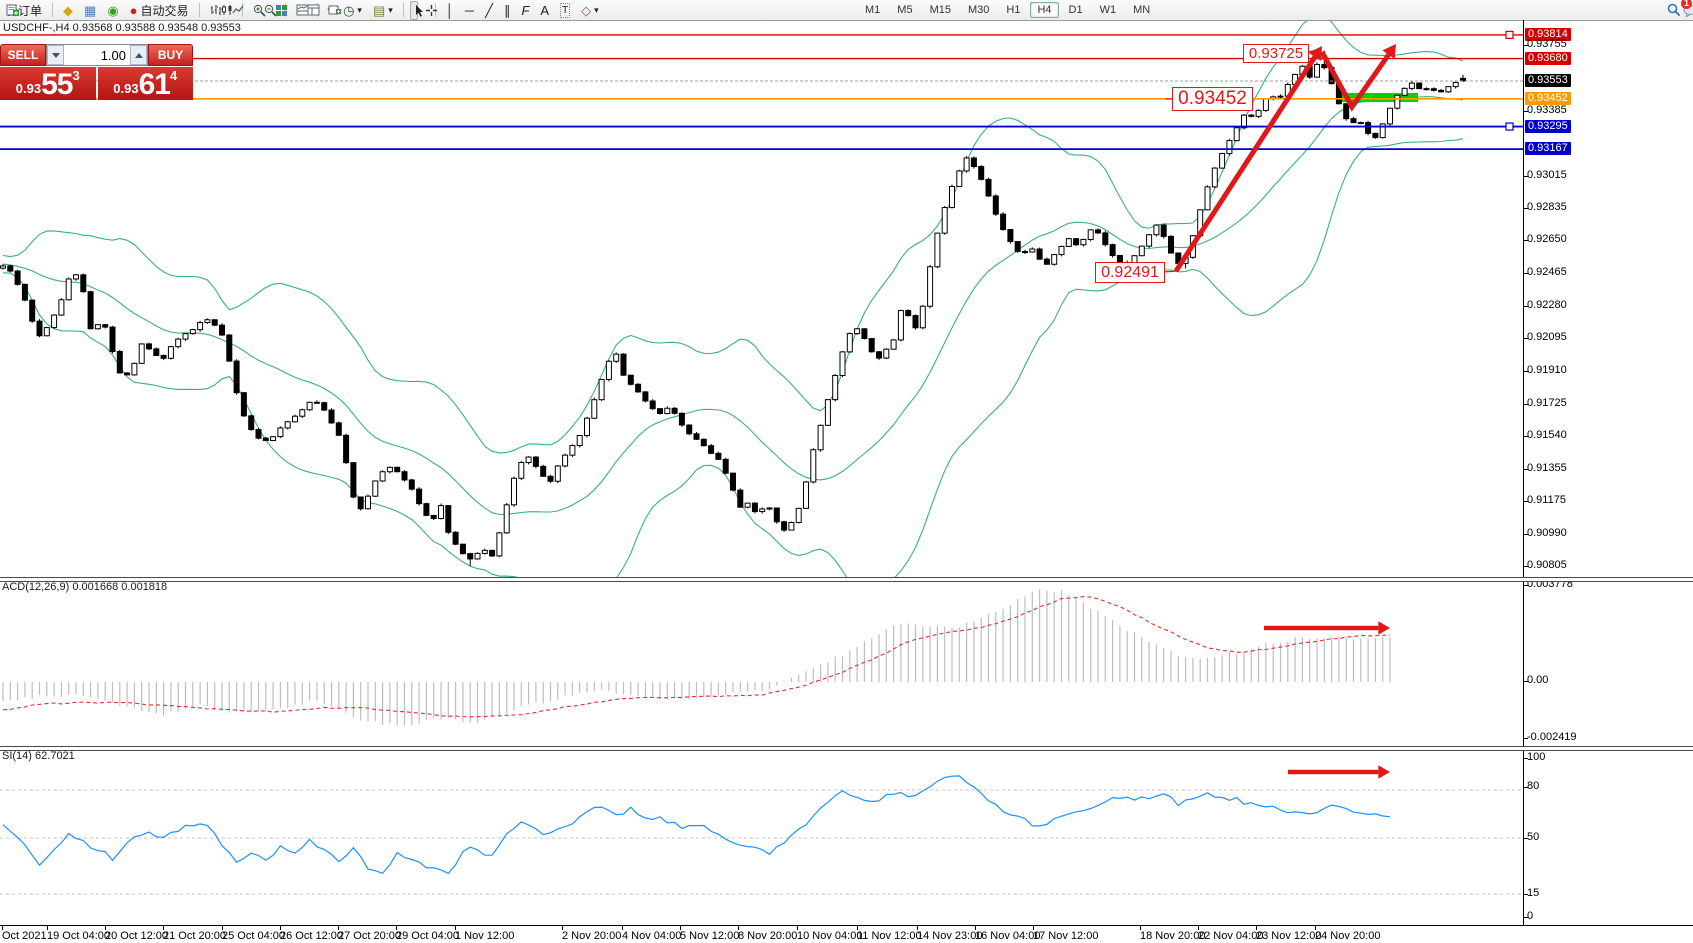  I want to click on sell-price-box: 0.93 55 3, so click(48, 83).